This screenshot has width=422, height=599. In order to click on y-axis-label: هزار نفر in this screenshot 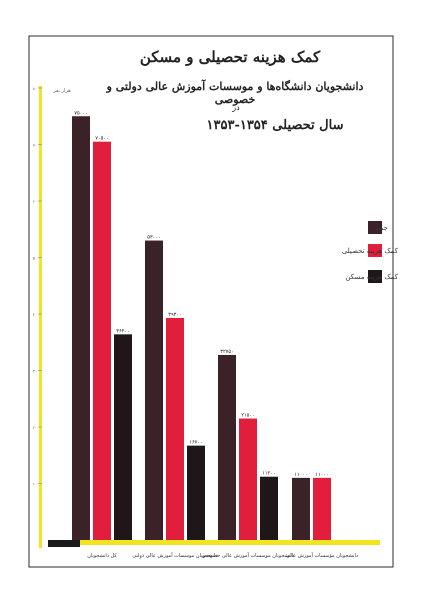, I will do `click(61, 91)`.